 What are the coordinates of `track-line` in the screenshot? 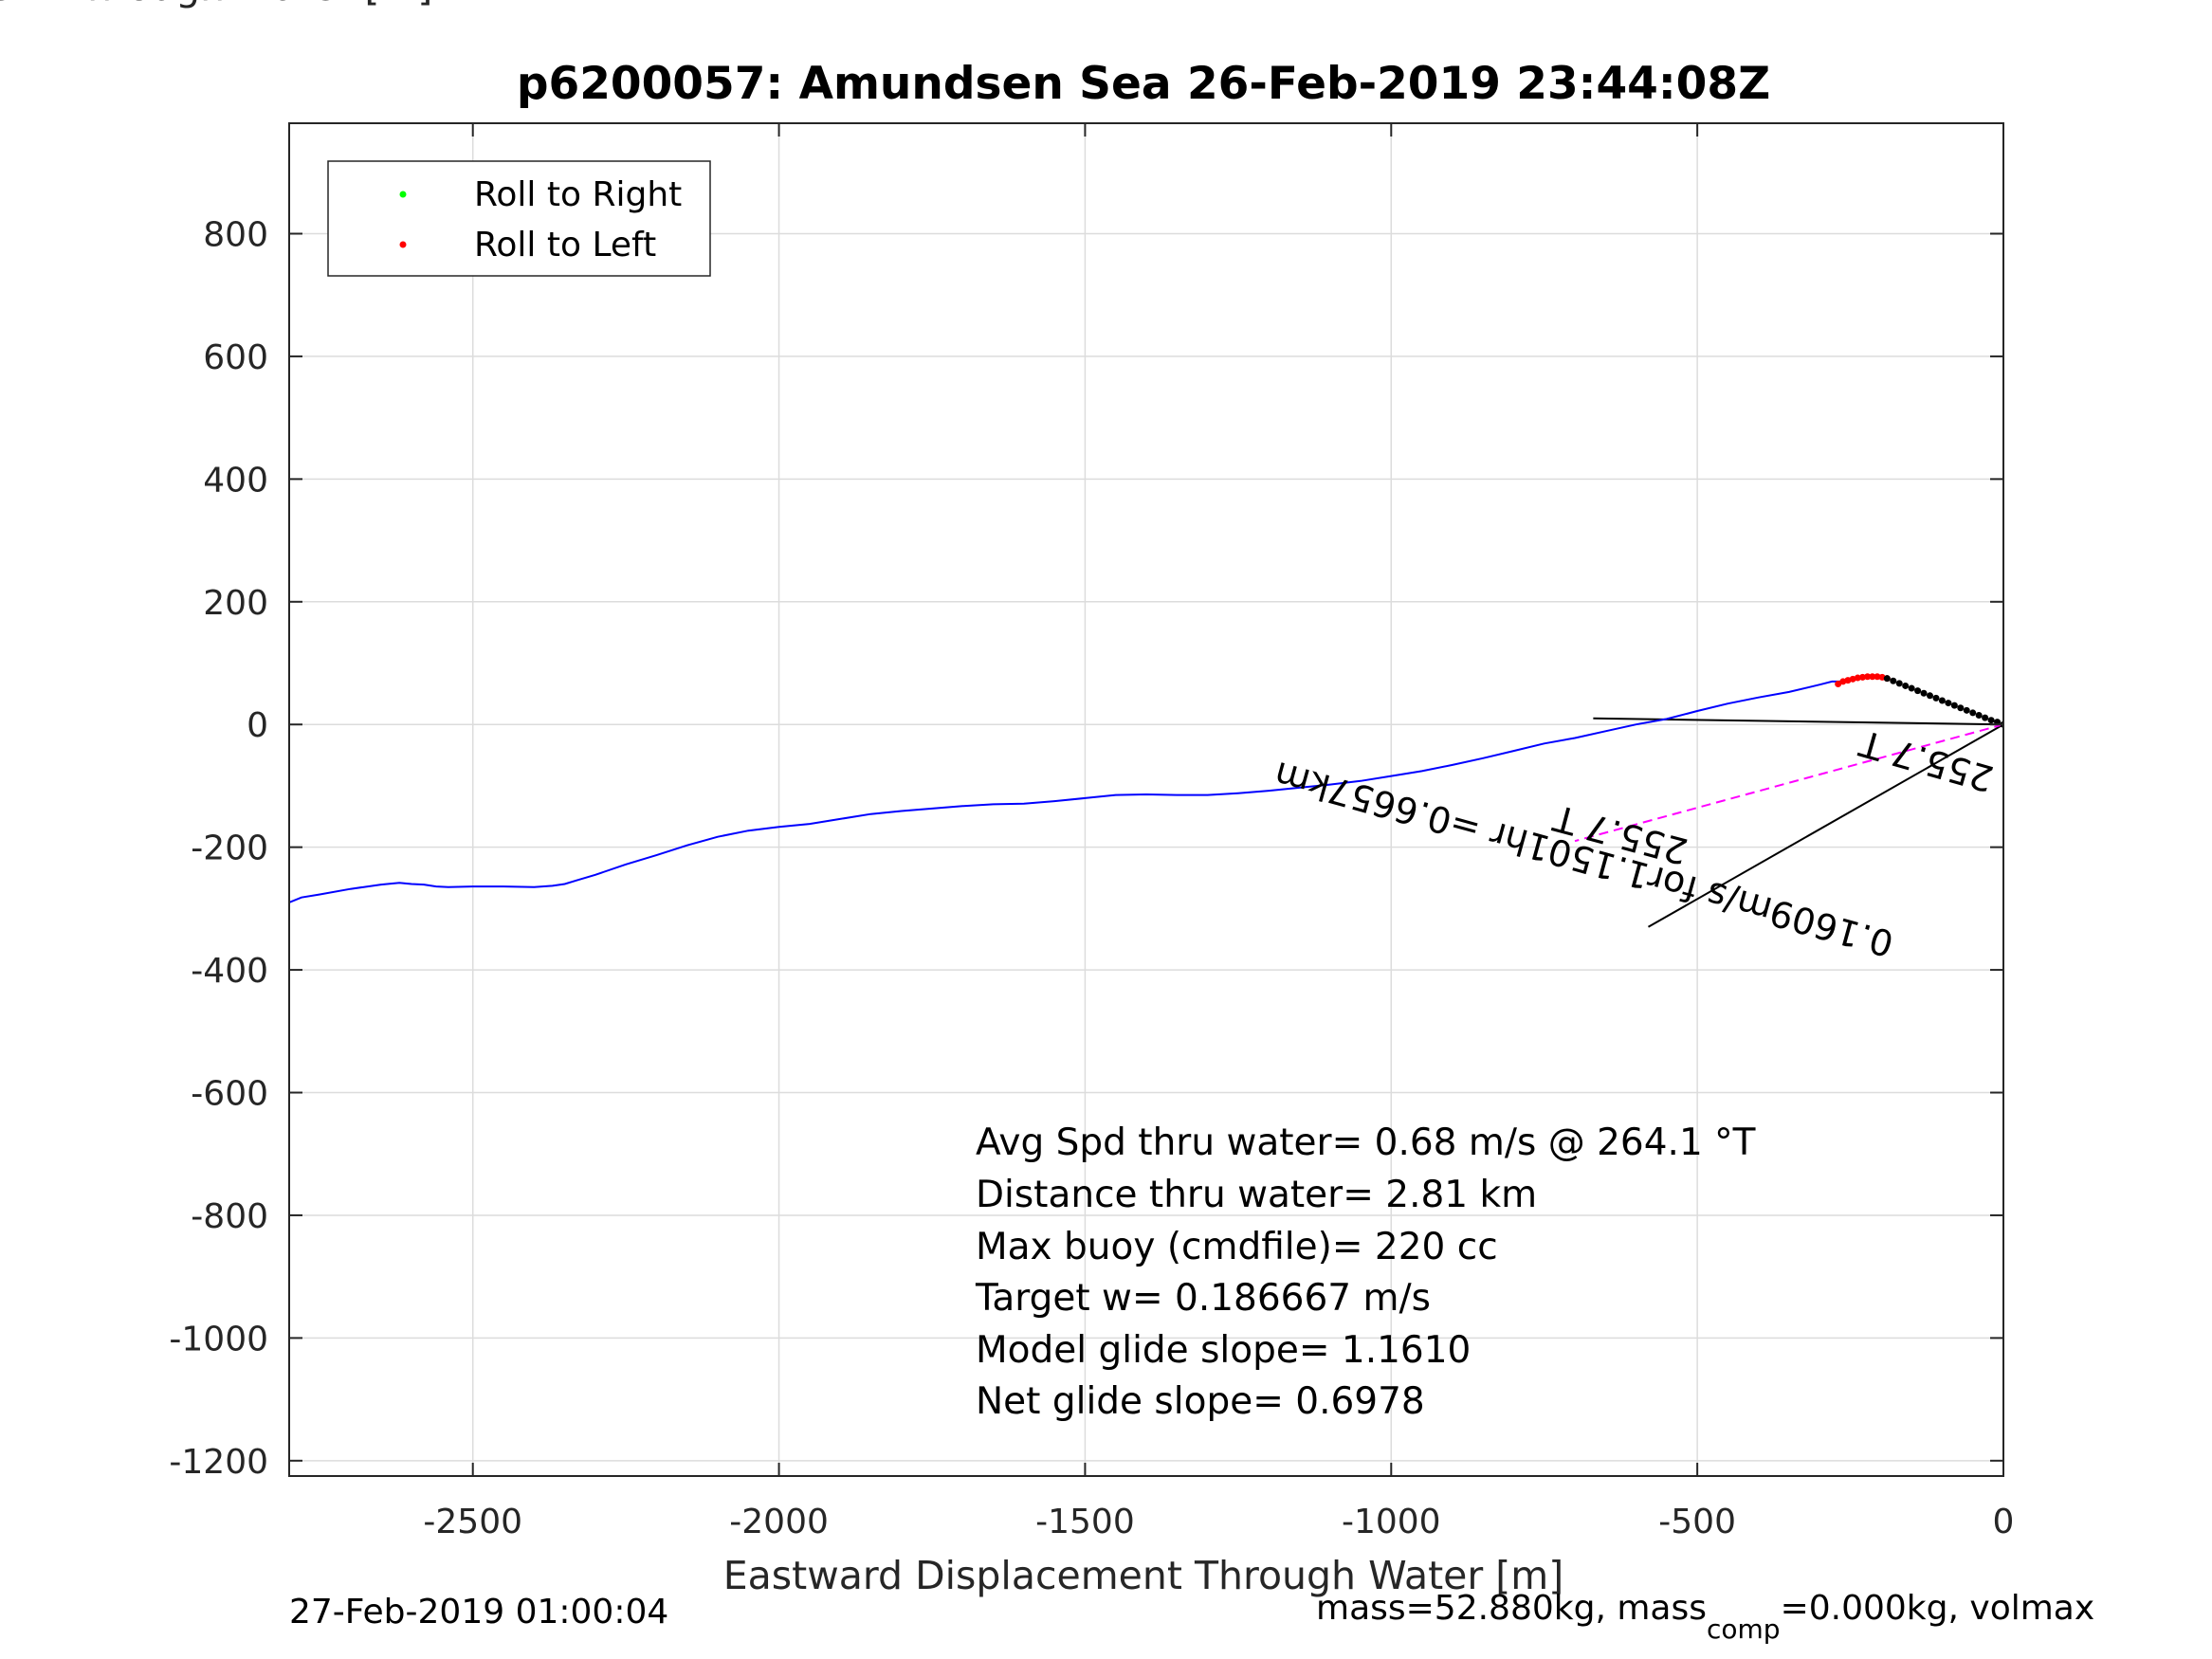 It's located at (1067, 791).